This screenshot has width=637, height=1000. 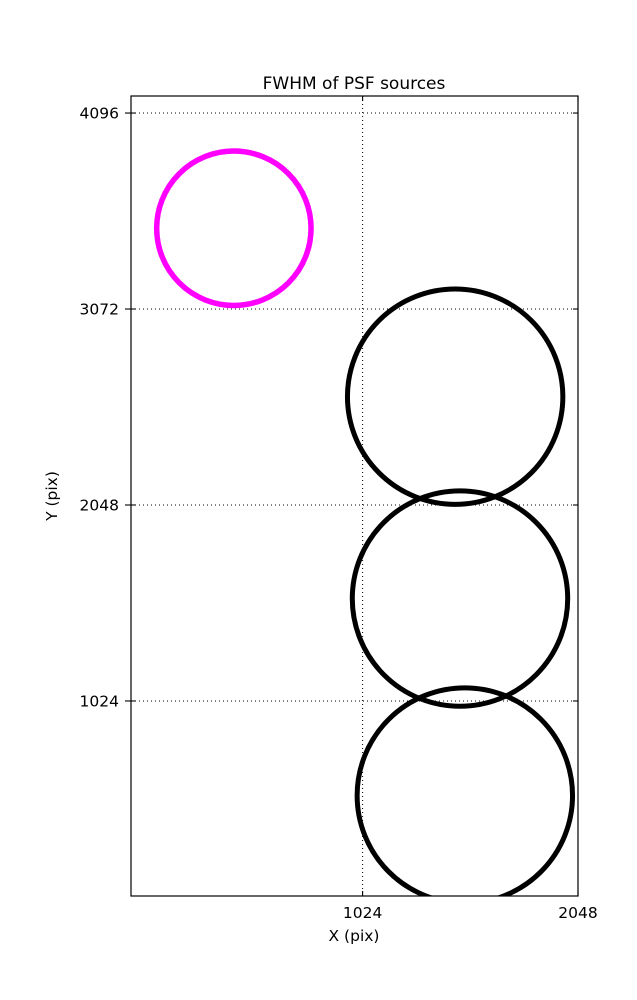 What do you see at coordinates (362, 913) in the screenshot?
I see `xticklabel-1024: 1024` at bounding box center [362, 913].